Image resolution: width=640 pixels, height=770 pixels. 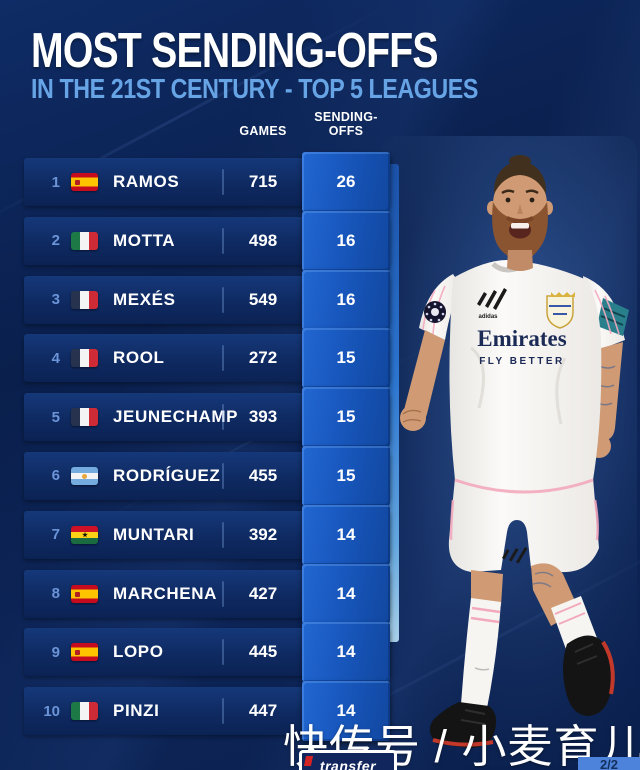 What do you see at coordinates (463, 725) in the screenshot?
I see `standing-boot` at bounding box center [463, 725].